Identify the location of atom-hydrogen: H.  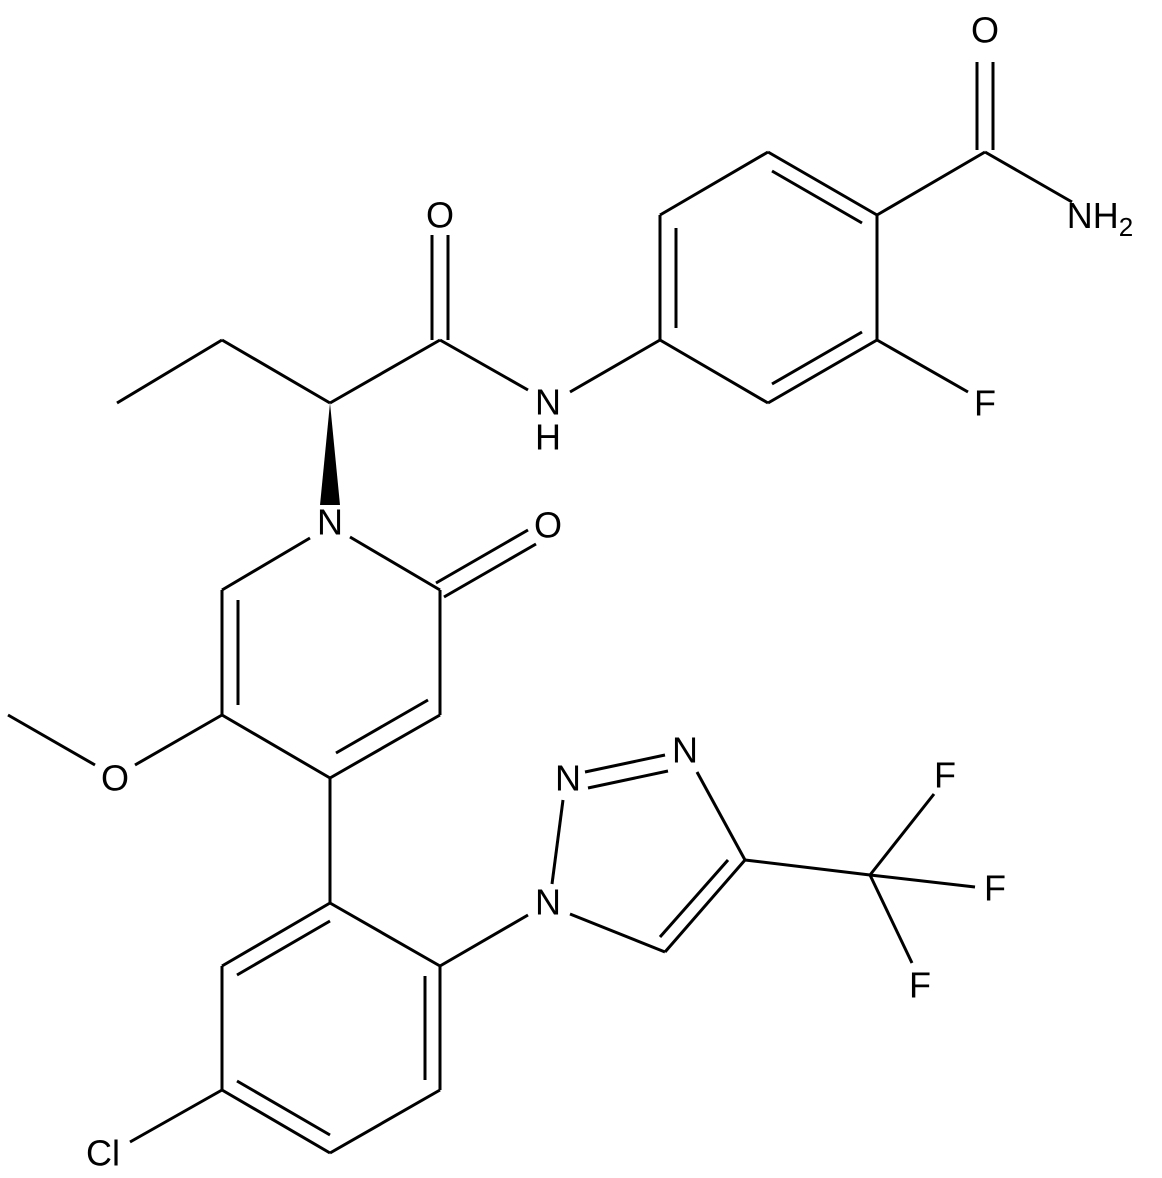
(548, 437).